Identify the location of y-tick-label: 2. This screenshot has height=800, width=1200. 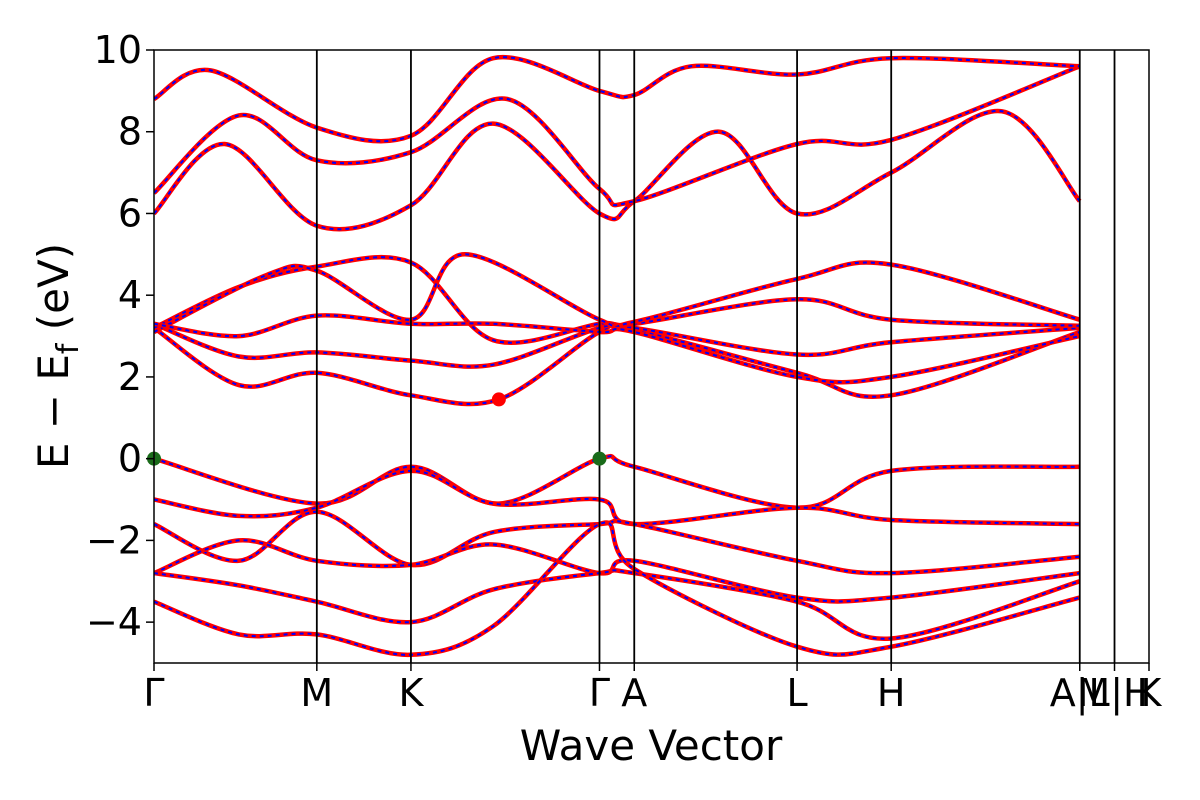
(130, 377).